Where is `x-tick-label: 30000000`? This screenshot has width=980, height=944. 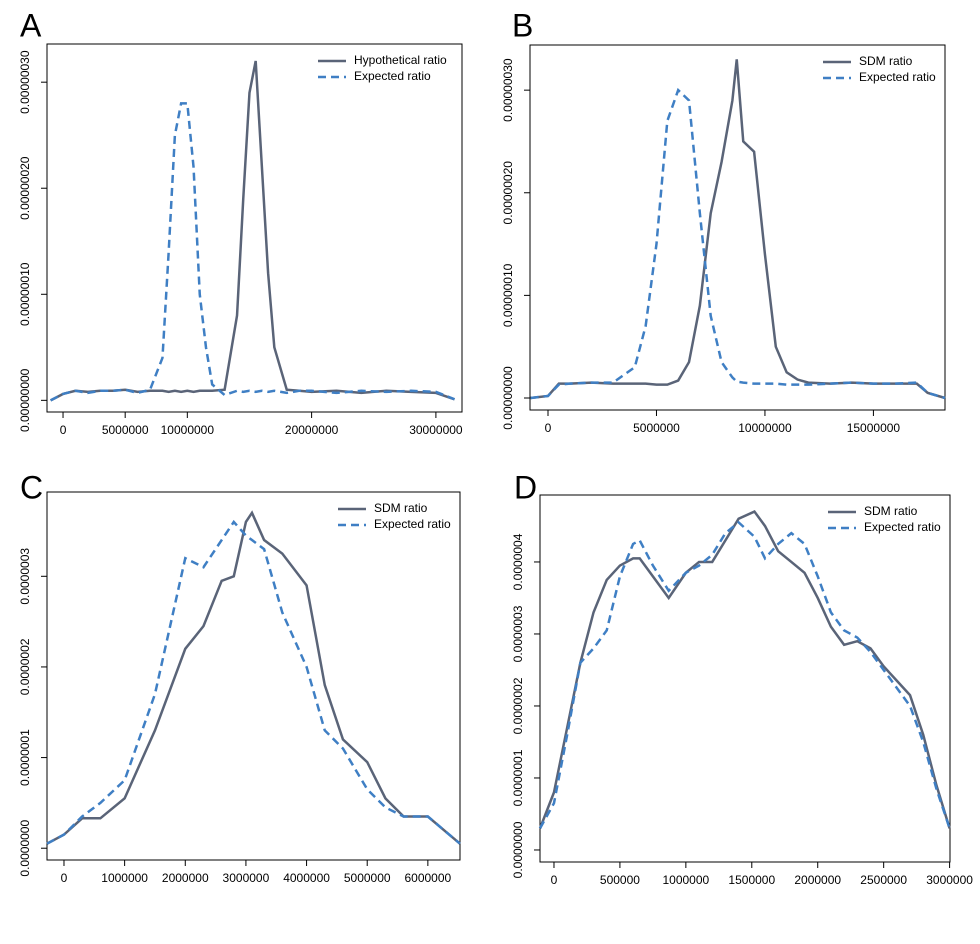
x-tick-label: 30000000 is located at coordinates (436, 430).